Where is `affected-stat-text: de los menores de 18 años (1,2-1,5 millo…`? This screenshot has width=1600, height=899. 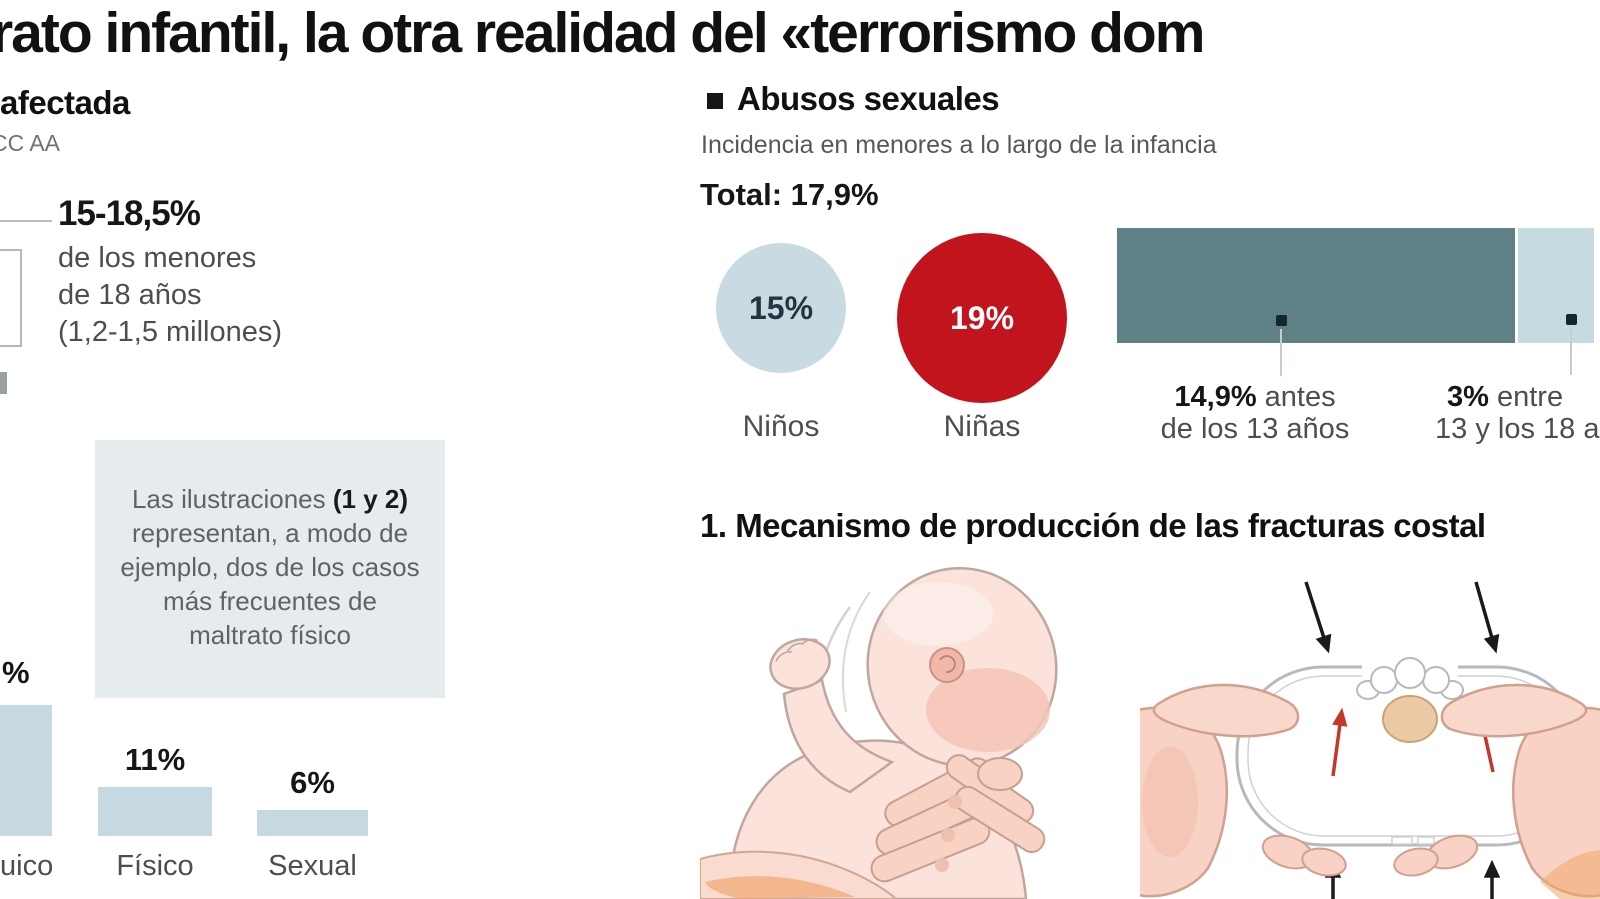
affected-stat-text: de los menores de 18 años (1,2-1,5 millo… is located at coordinates (170, 295).